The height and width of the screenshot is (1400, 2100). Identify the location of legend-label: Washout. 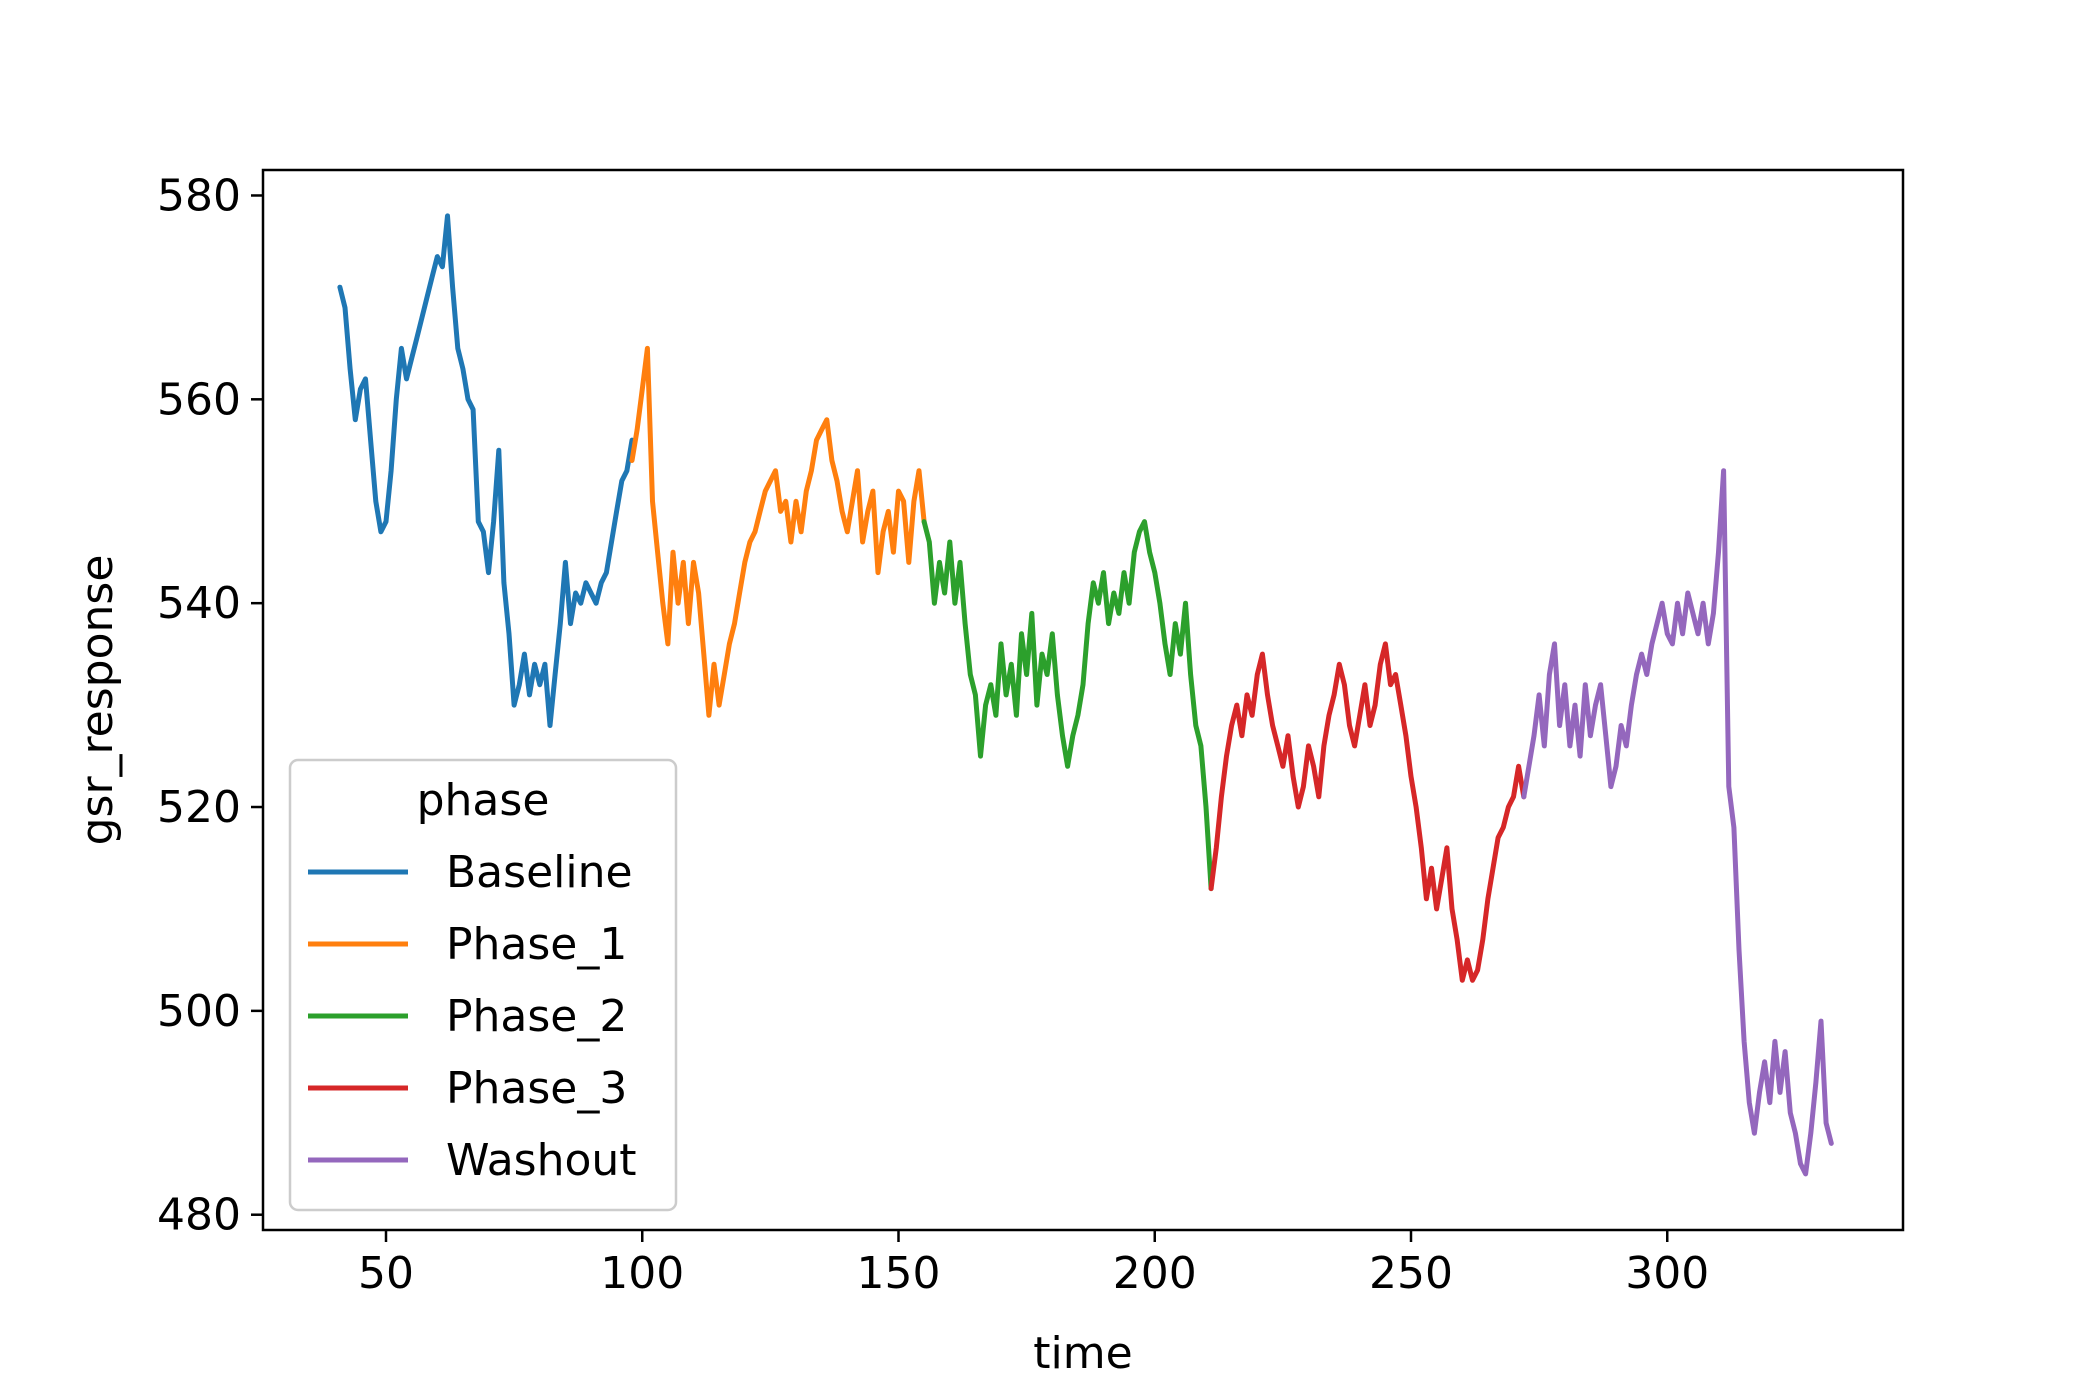
(541, 1160).